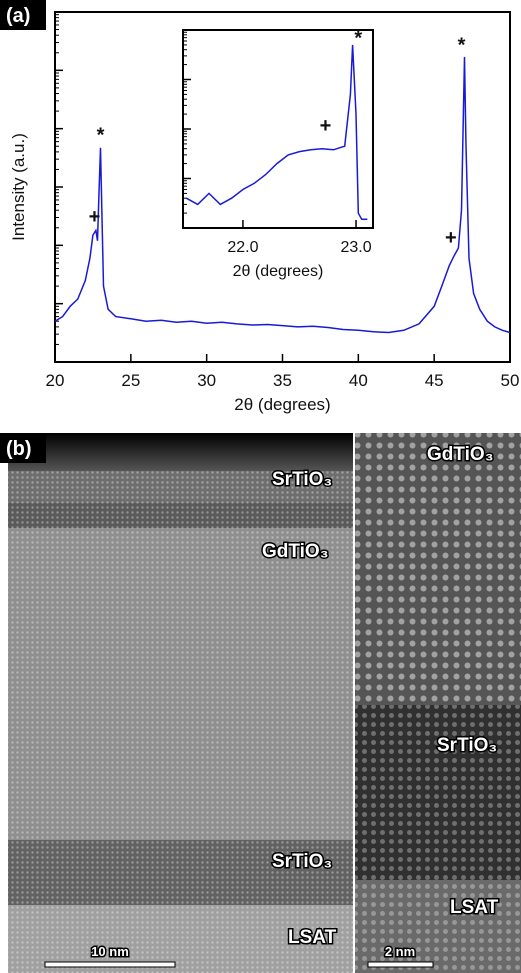 Image resolution: width=521 pixels, height=973 pixels. I want to click on x-tick-label: 25, so click(130, 380).